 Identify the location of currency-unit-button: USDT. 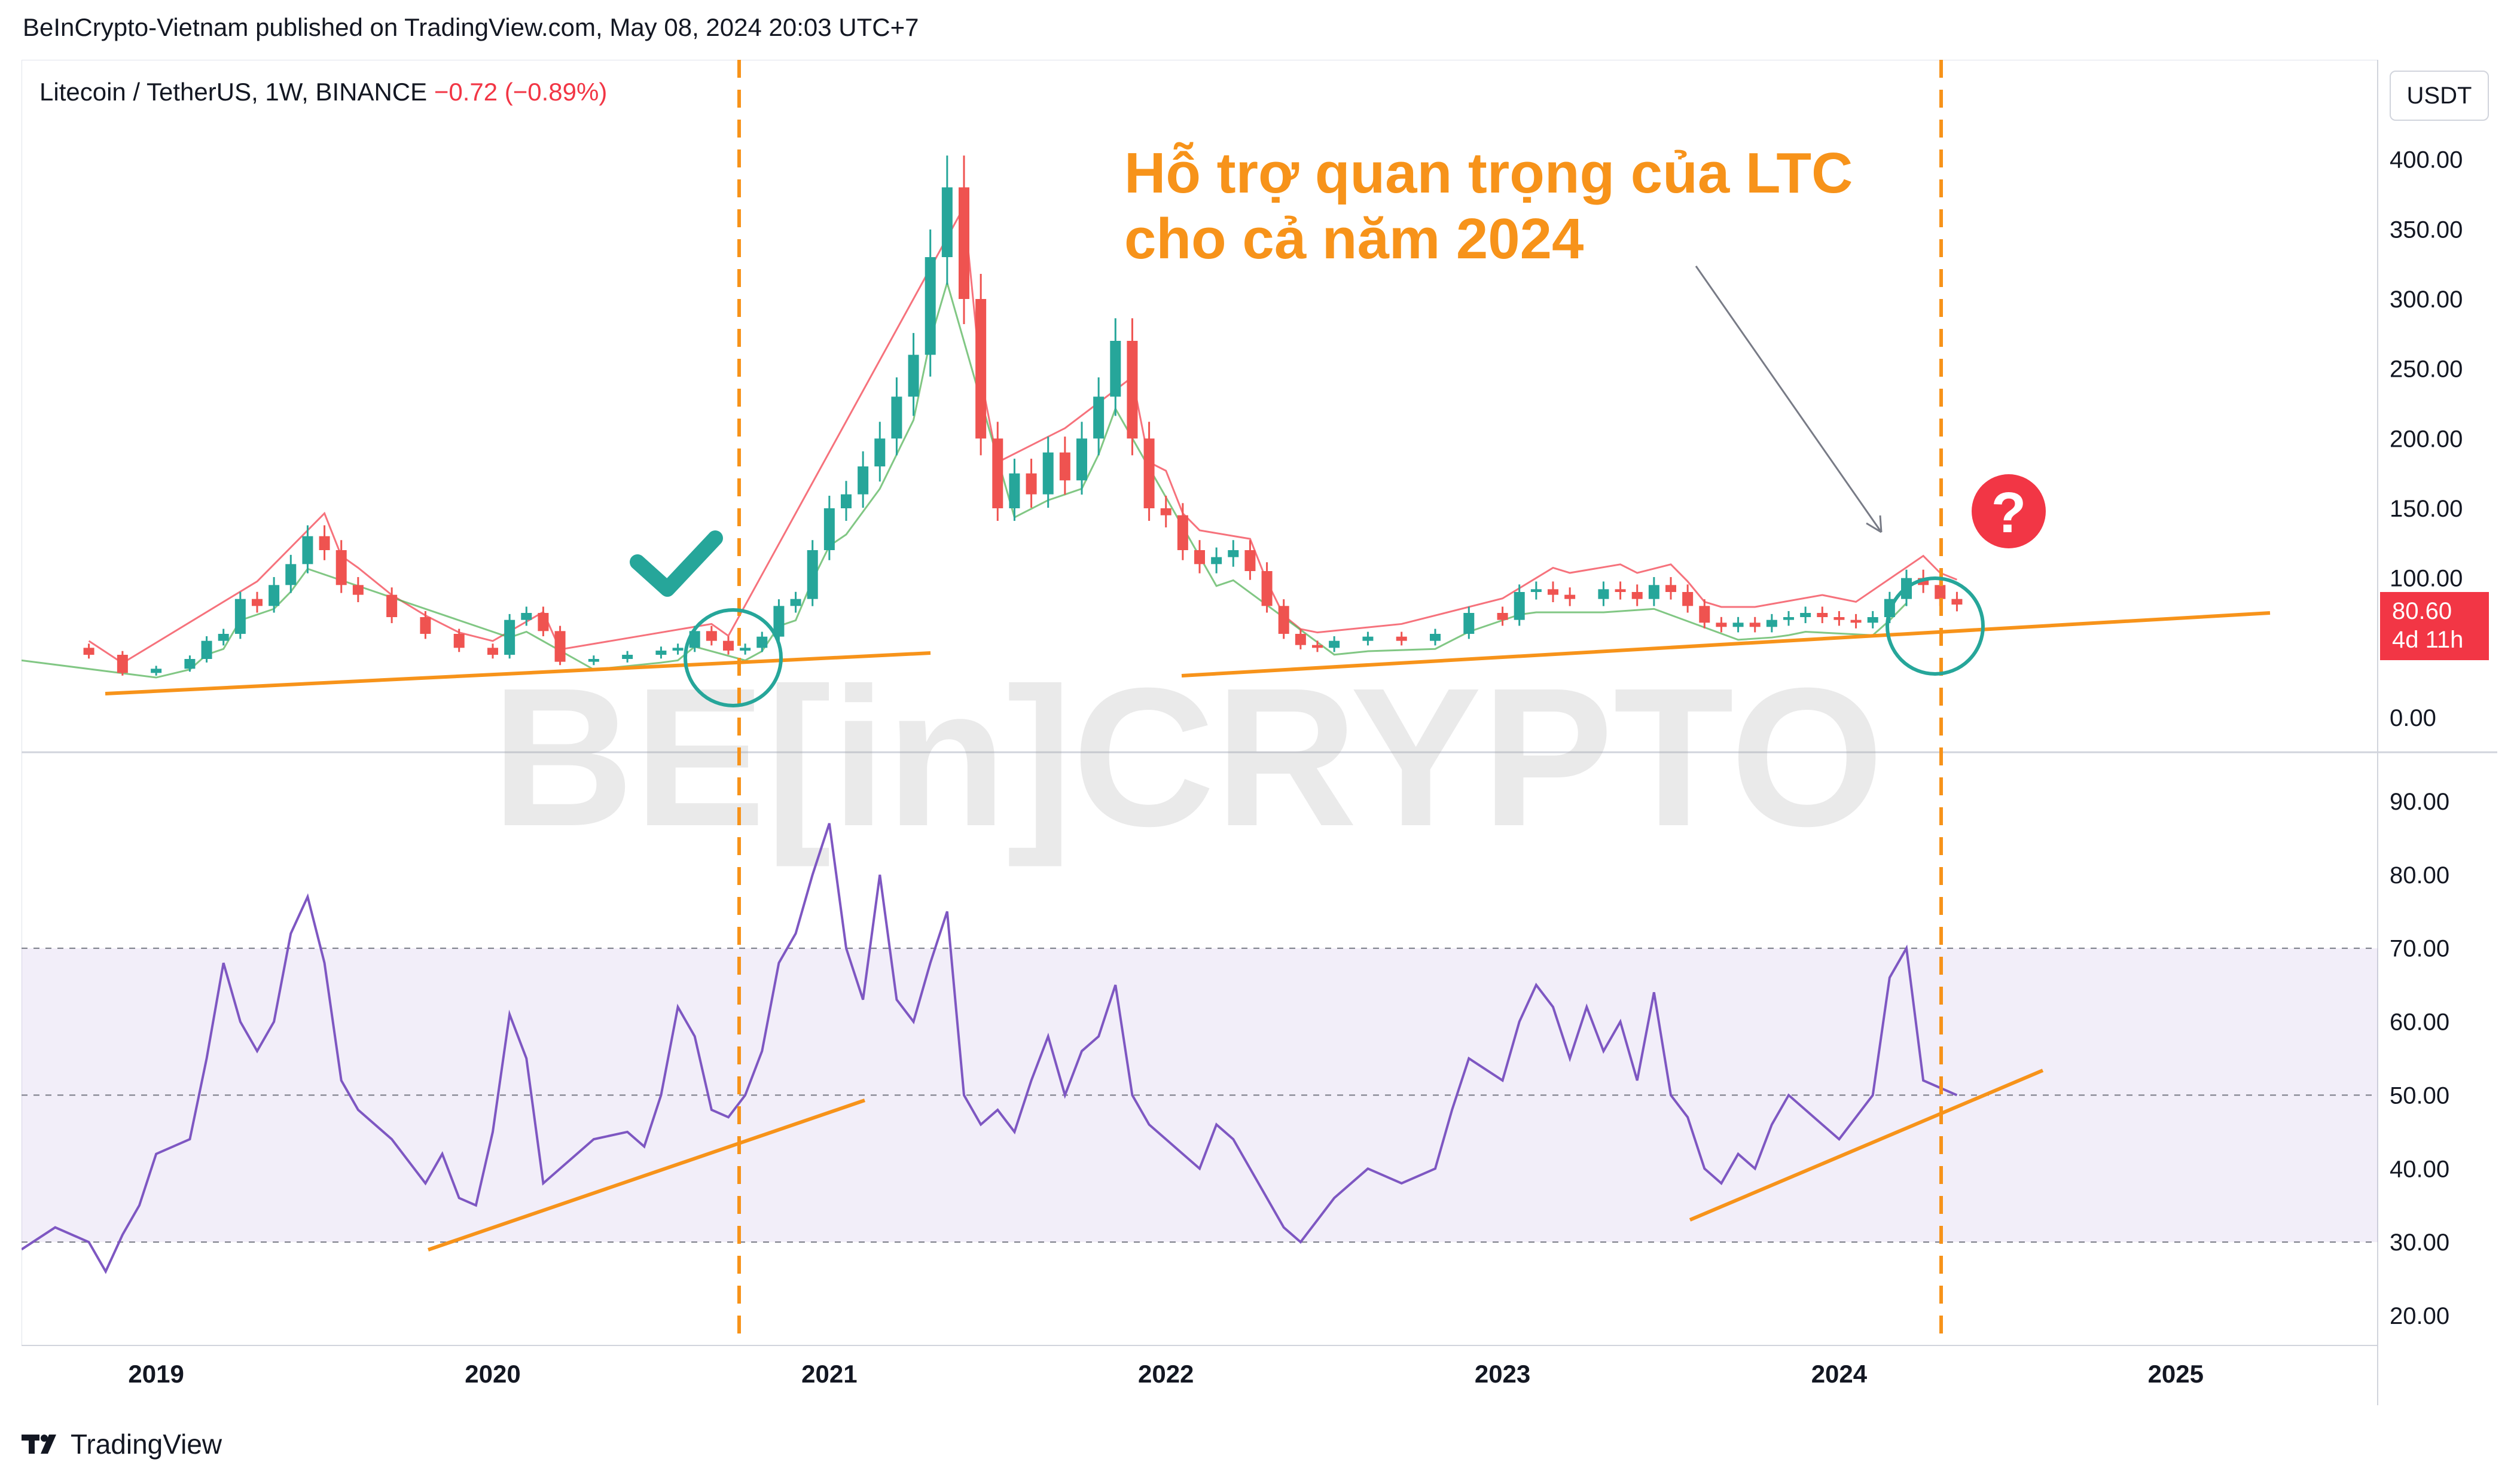
(2440, 96).